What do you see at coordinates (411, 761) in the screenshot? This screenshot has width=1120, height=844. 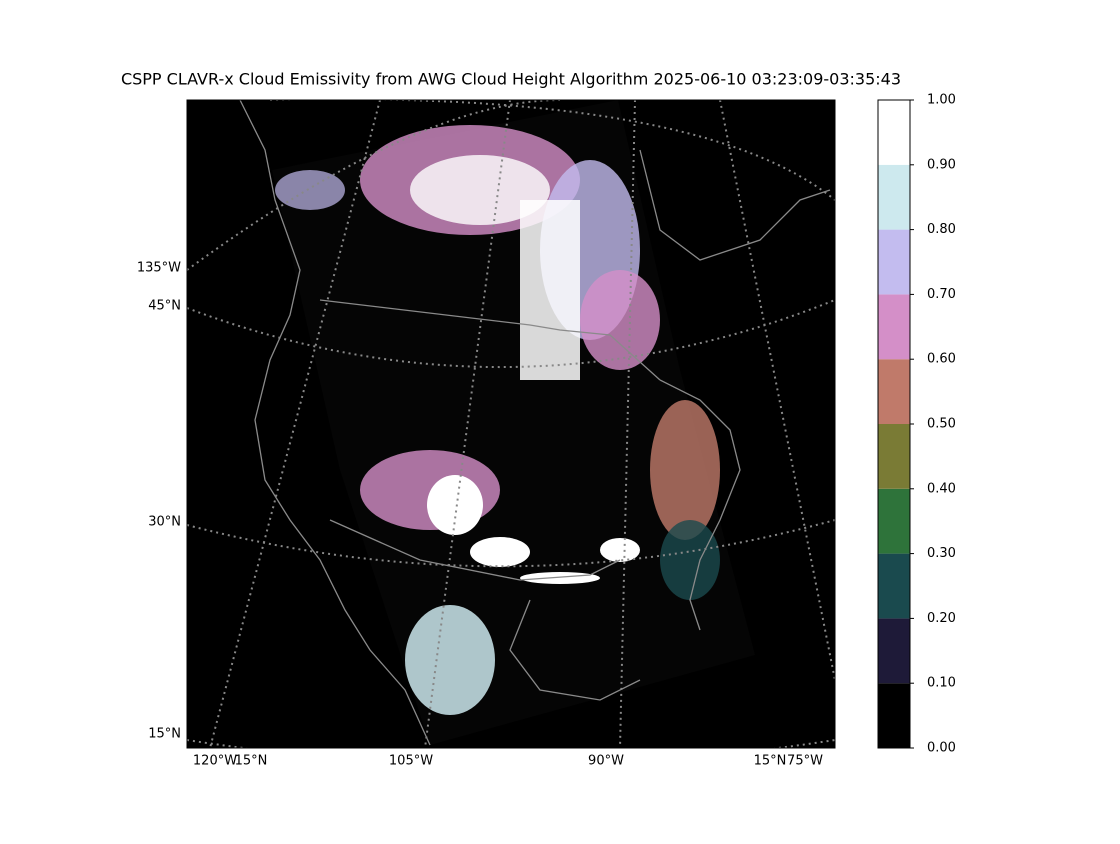 I see `lon-label: 105°W` at bounding box center [411, 761].